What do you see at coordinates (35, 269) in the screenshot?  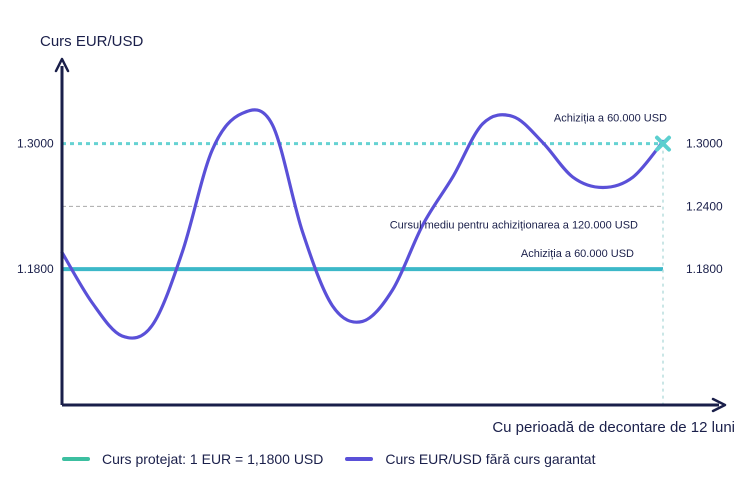 I see `y-tick-left-1-1800: 1.1800` at bounding box center [35, 269].